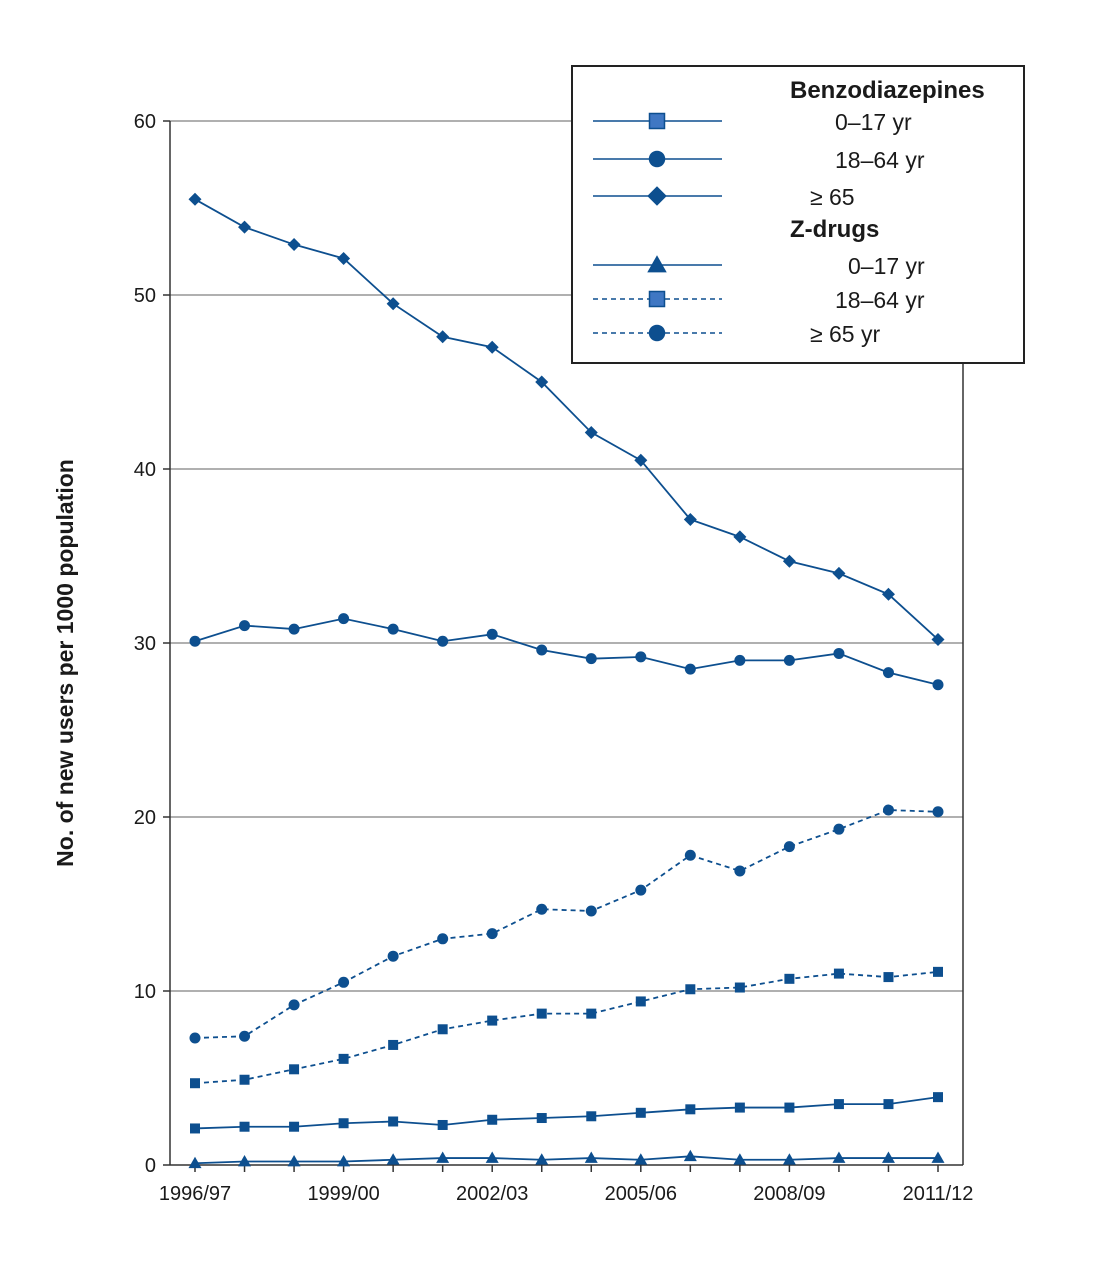  What do you see at coordinates (887, 90) in the screenshot?
I see `legend-group-heading: Benzodiazepines` at bounding box center [887, 90].